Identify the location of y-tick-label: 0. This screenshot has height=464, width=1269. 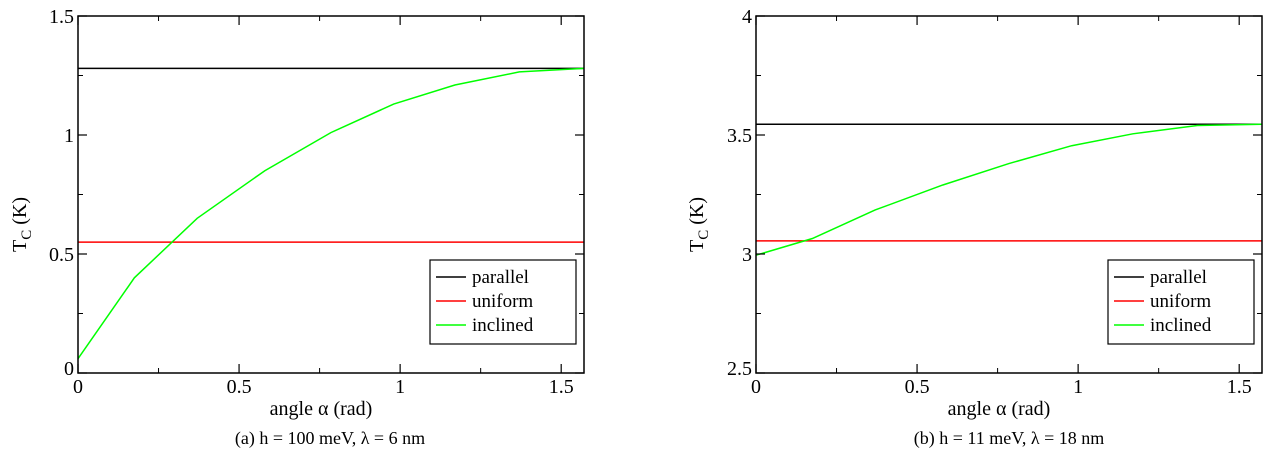
(69, 369).